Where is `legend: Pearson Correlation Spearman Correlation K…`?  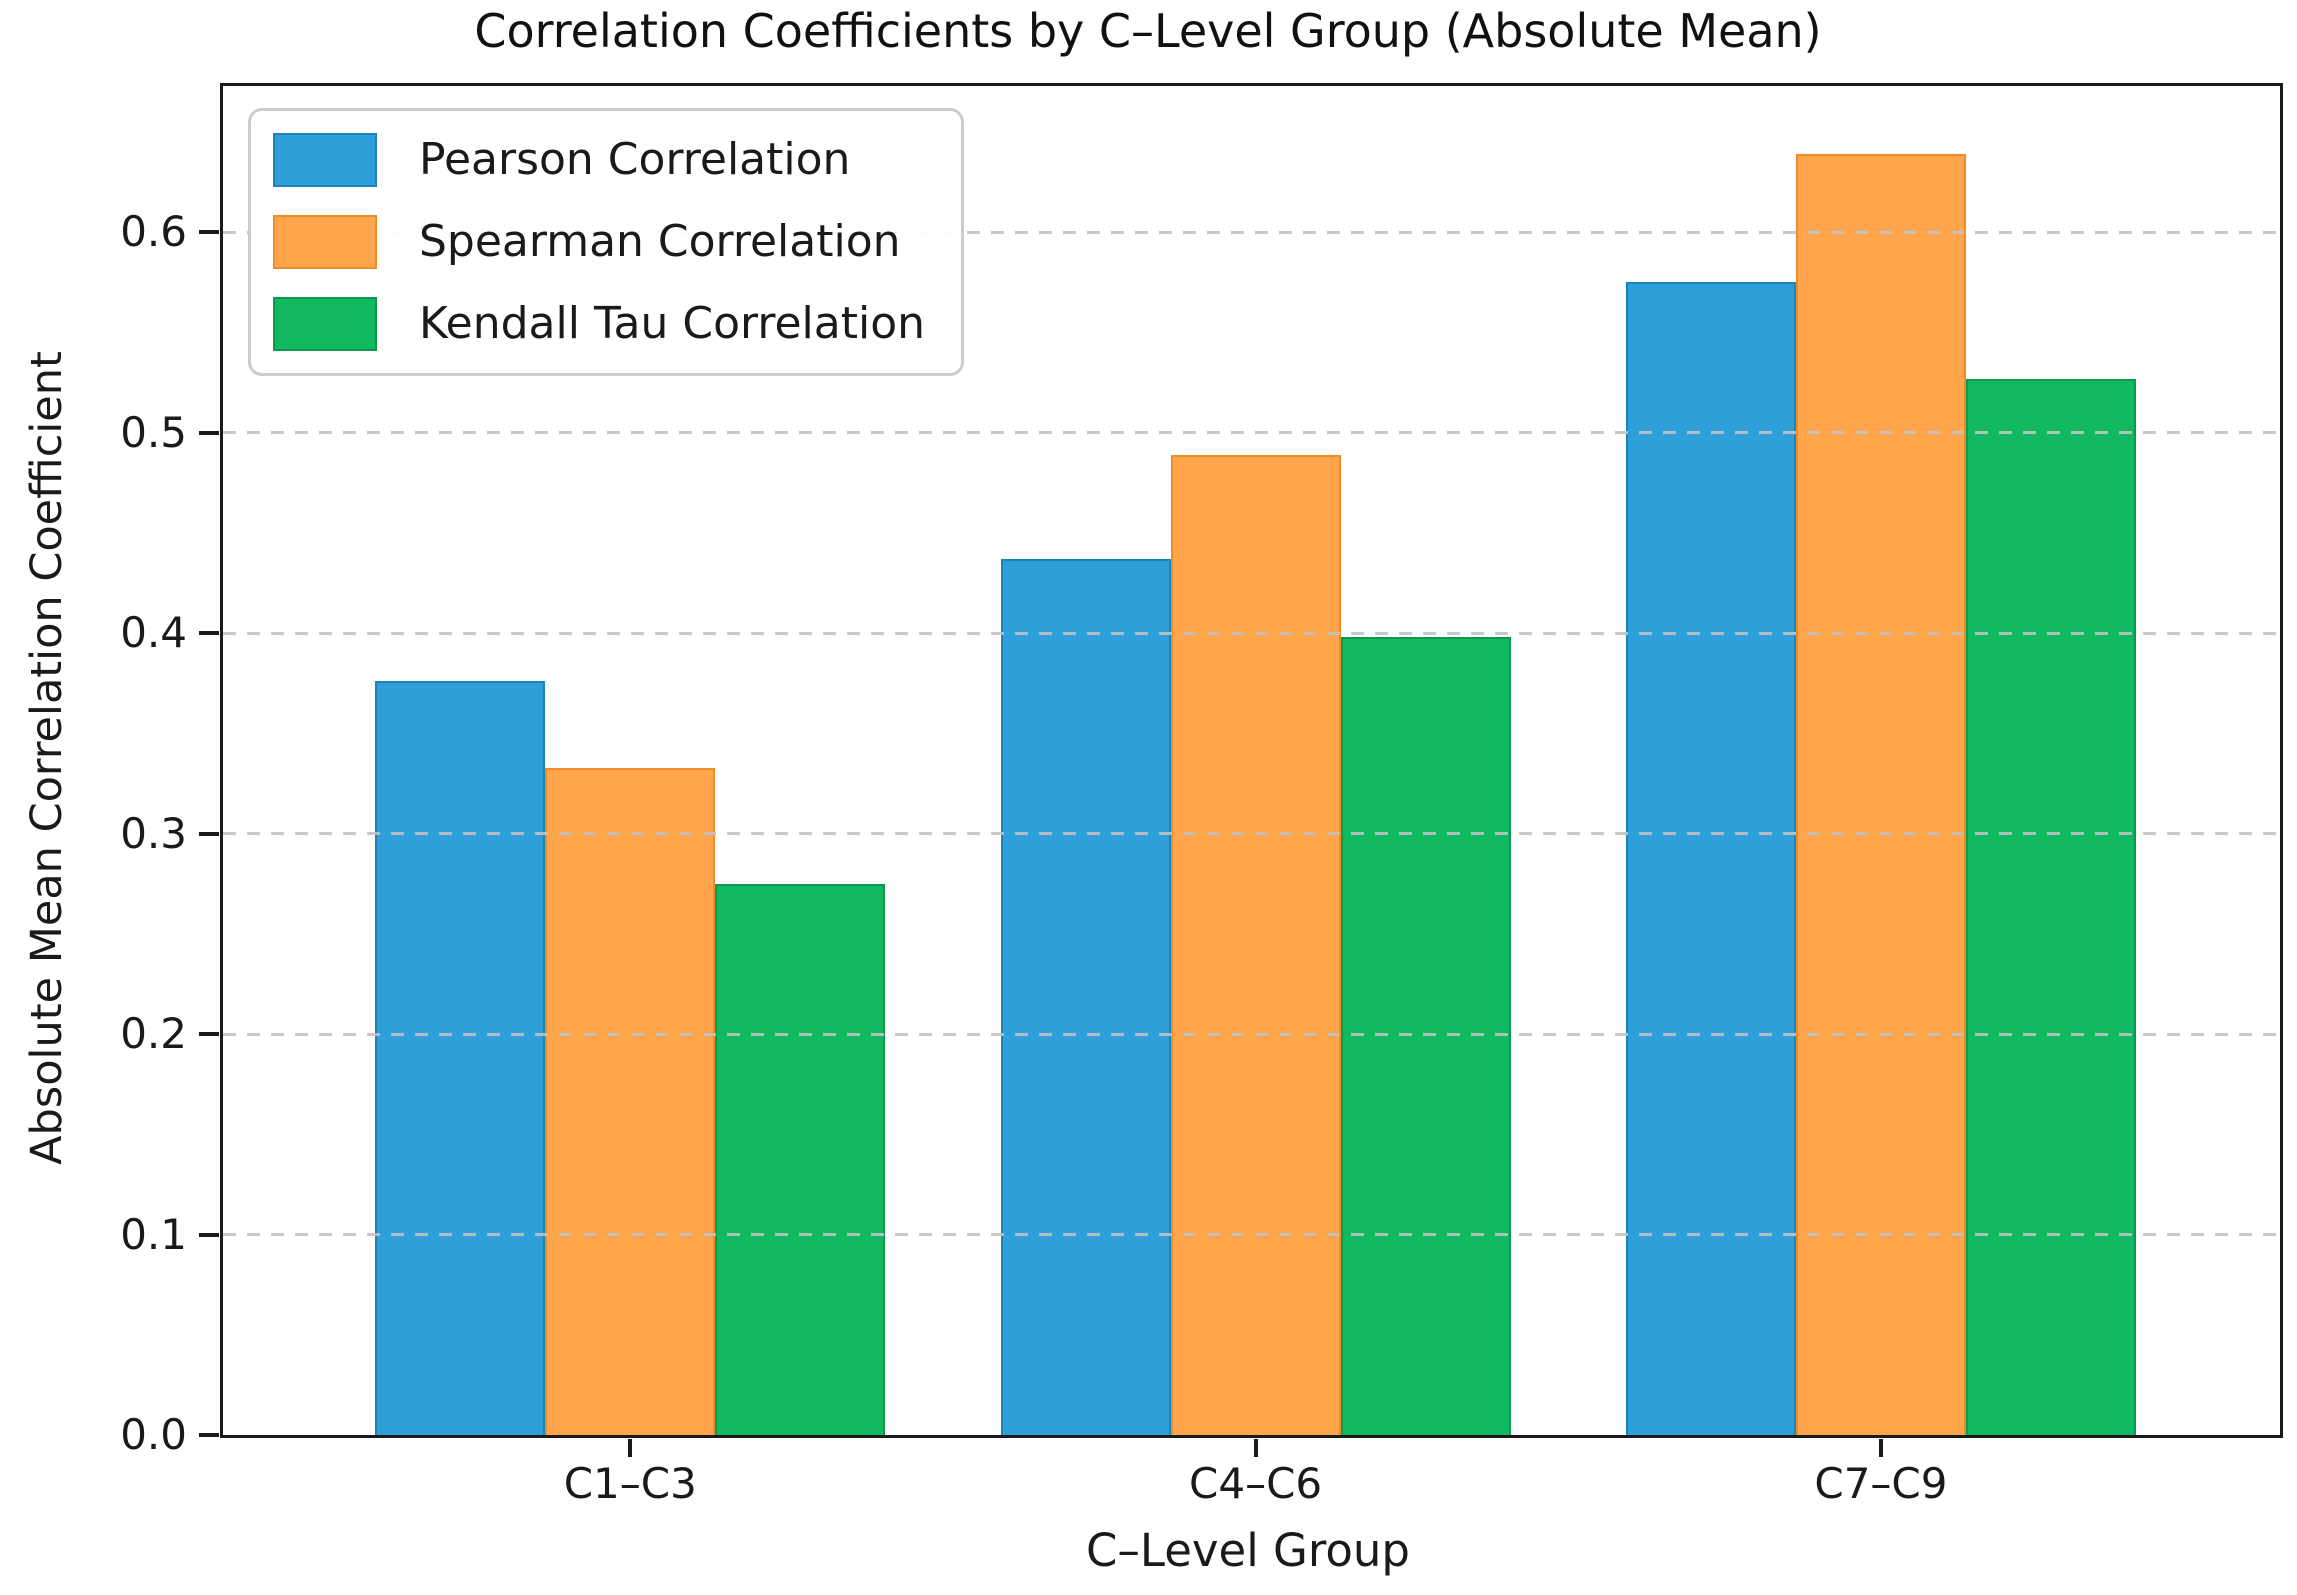
legend: Pearson Correlation Spearman Correlation K… is located at coordinates (606, 242).